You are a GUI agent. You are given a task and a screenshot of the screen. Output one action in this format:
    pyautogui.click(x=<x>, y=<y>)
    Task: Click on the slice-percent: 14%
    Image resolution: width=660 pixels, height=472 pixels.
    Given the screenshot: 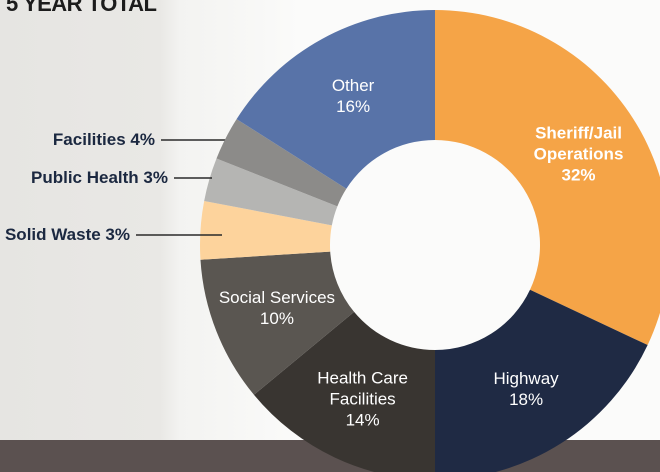 What is the action you would take?
    pyautogui.click(x=362, y=420)
    